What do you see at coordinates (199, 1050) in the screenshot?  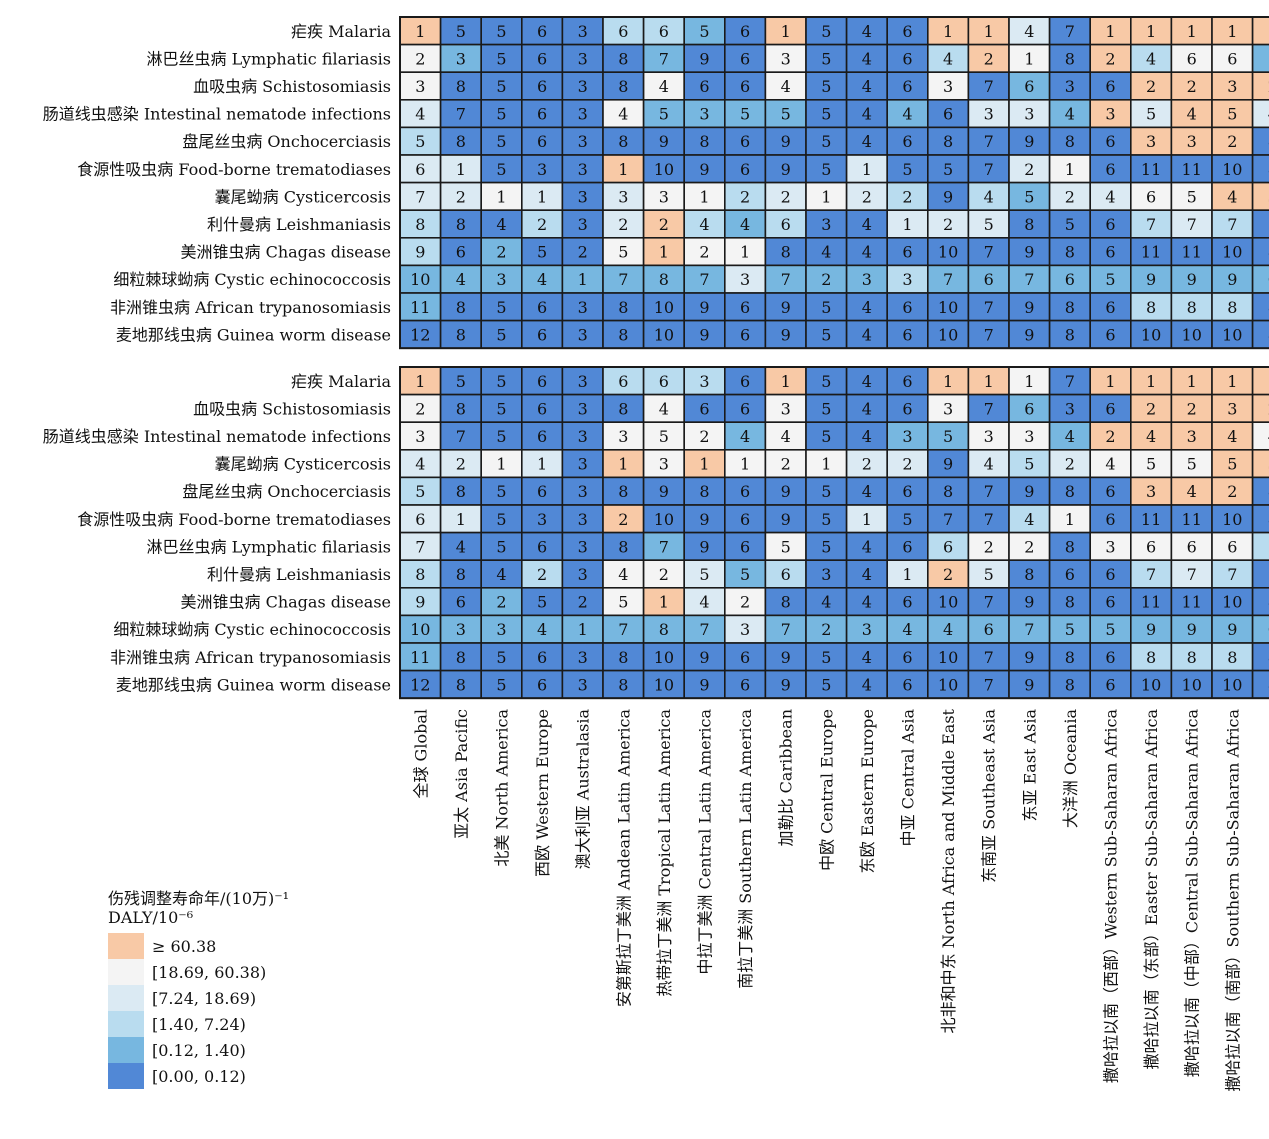 I see `legend-label: [0.12, 1.40)` at bounding box center [199, 1050].